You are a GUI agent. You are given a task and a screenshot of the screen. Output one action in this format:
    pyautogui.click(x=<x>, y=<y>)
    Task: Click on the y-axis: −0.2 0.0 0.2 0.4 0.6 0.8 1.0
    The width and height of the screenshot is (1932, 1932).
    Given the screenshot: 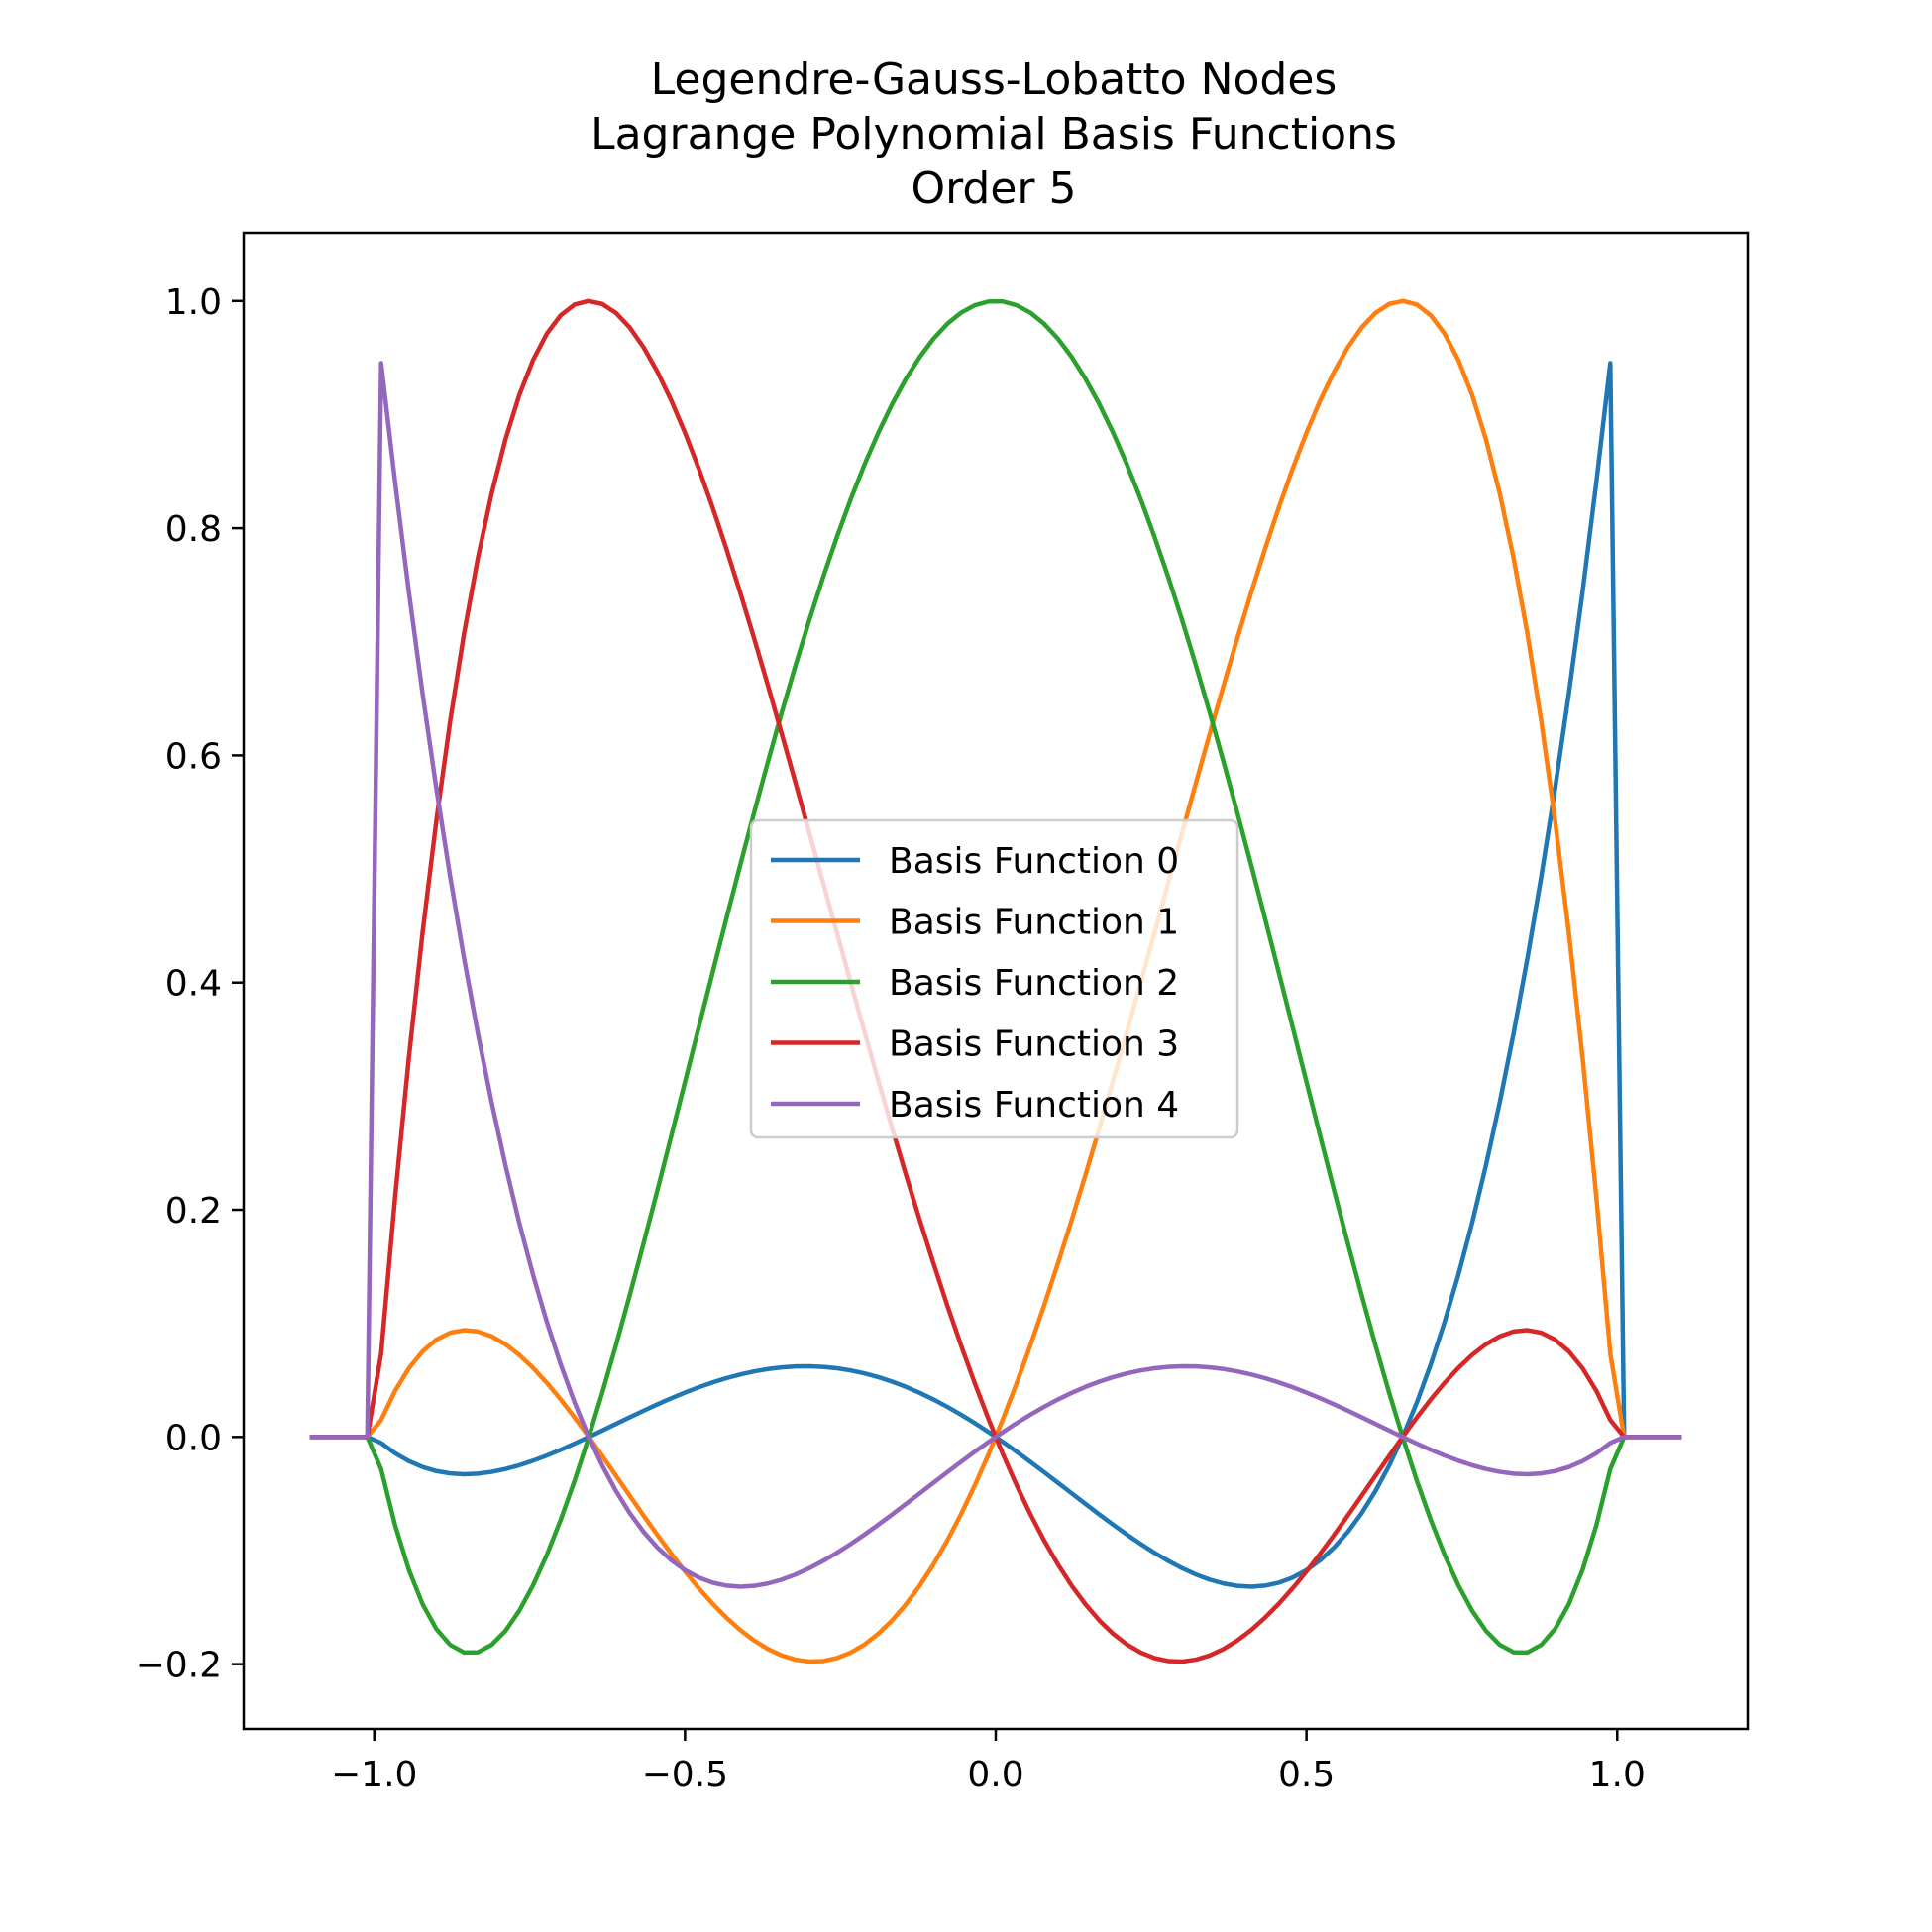 What is the action you would take?
    pyautogui.click(x=190, y=984)
    